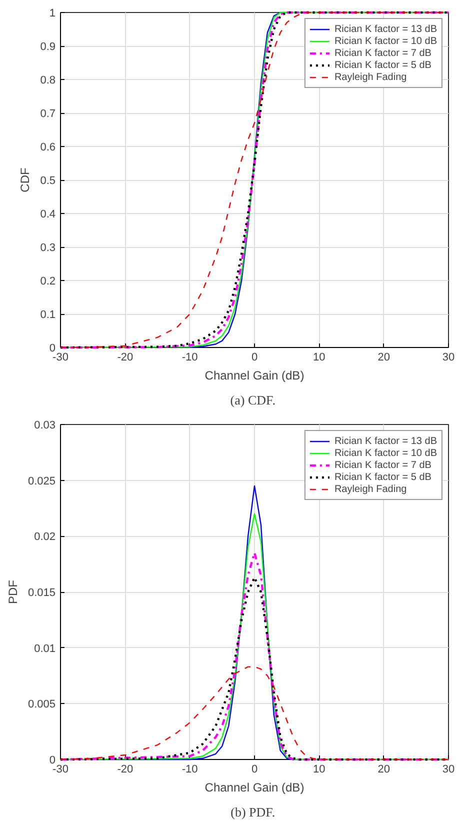 This screenshot has height=828, width=462. Describe the element at coordinates (48, 80) in the screenshot. I see `y-tick-label: 0.8` at that location.